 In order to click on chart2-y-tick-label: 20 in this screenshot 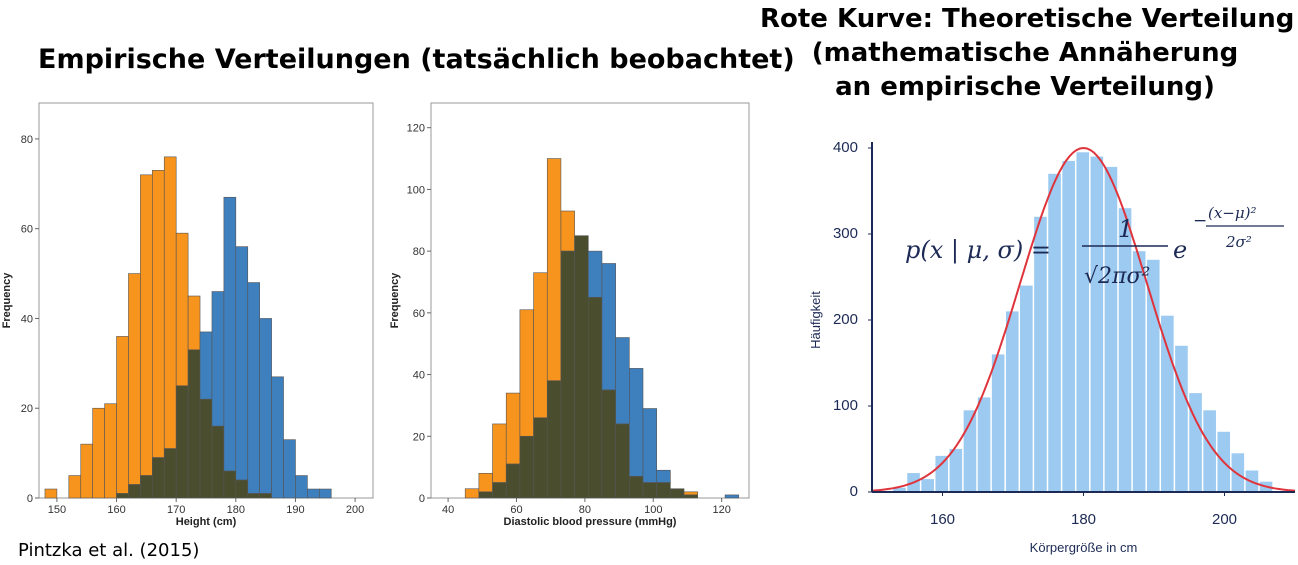, I will do `click(419, 437)`.